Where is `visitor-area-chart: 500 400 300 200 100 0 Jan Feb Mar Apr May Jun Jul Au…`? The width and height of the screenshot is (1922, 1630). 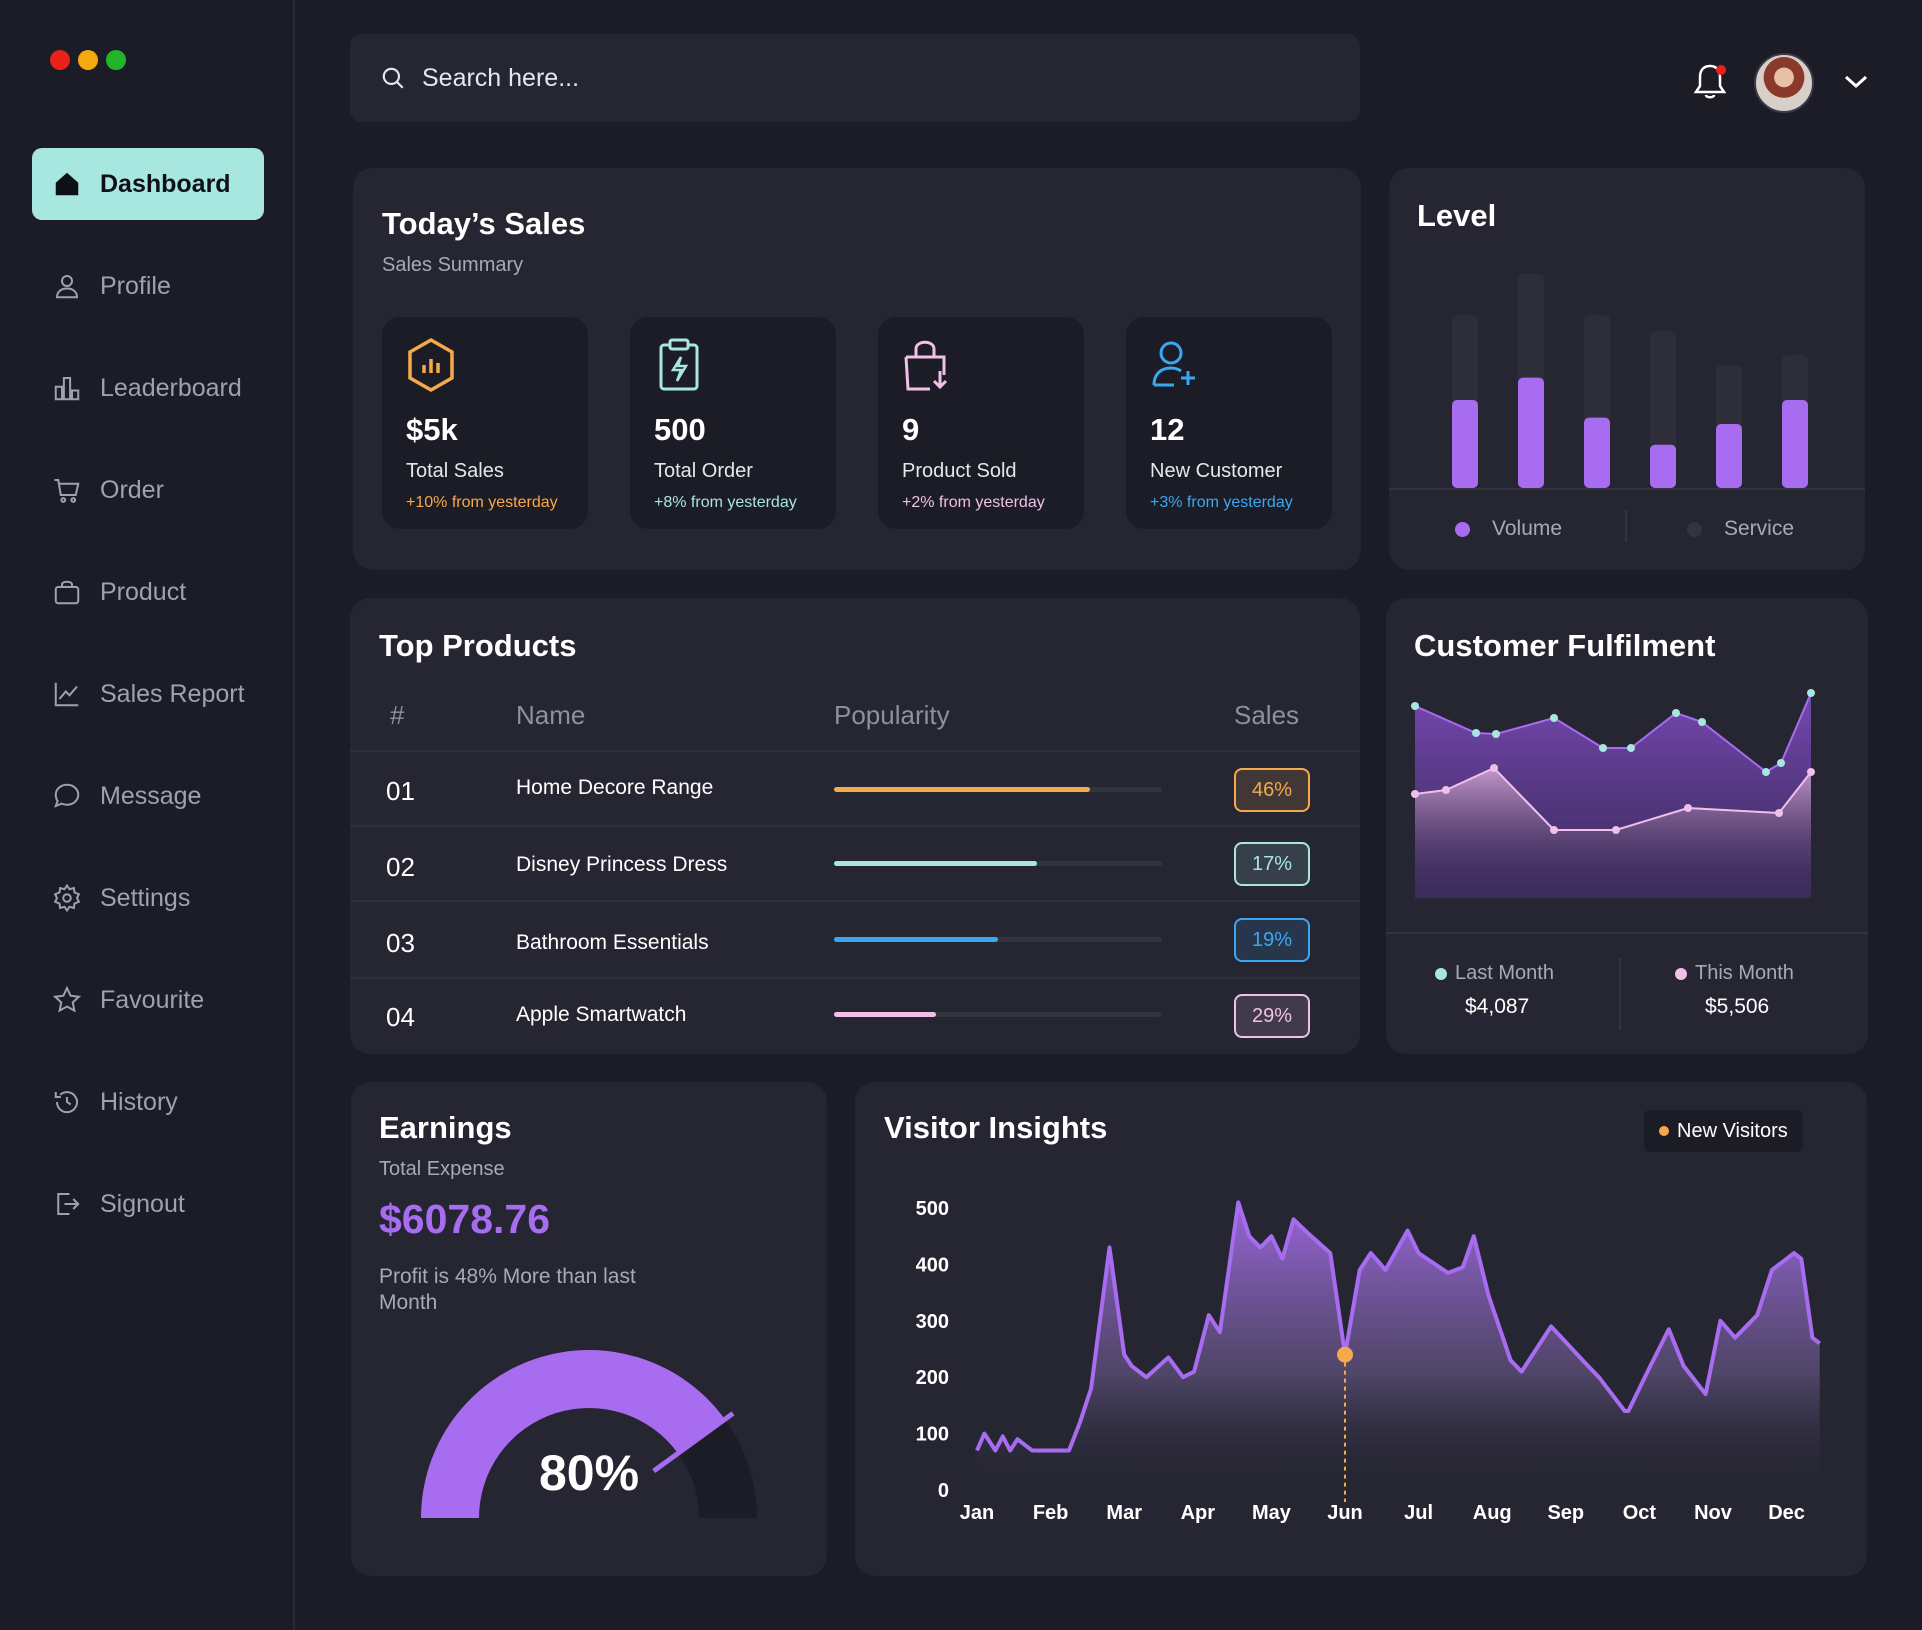 visitor-area-chart: 500 400 300 200 100 0 Jan Feb Mar Apr May Jun Jul Au… is located at coordinates (1368, 1361).